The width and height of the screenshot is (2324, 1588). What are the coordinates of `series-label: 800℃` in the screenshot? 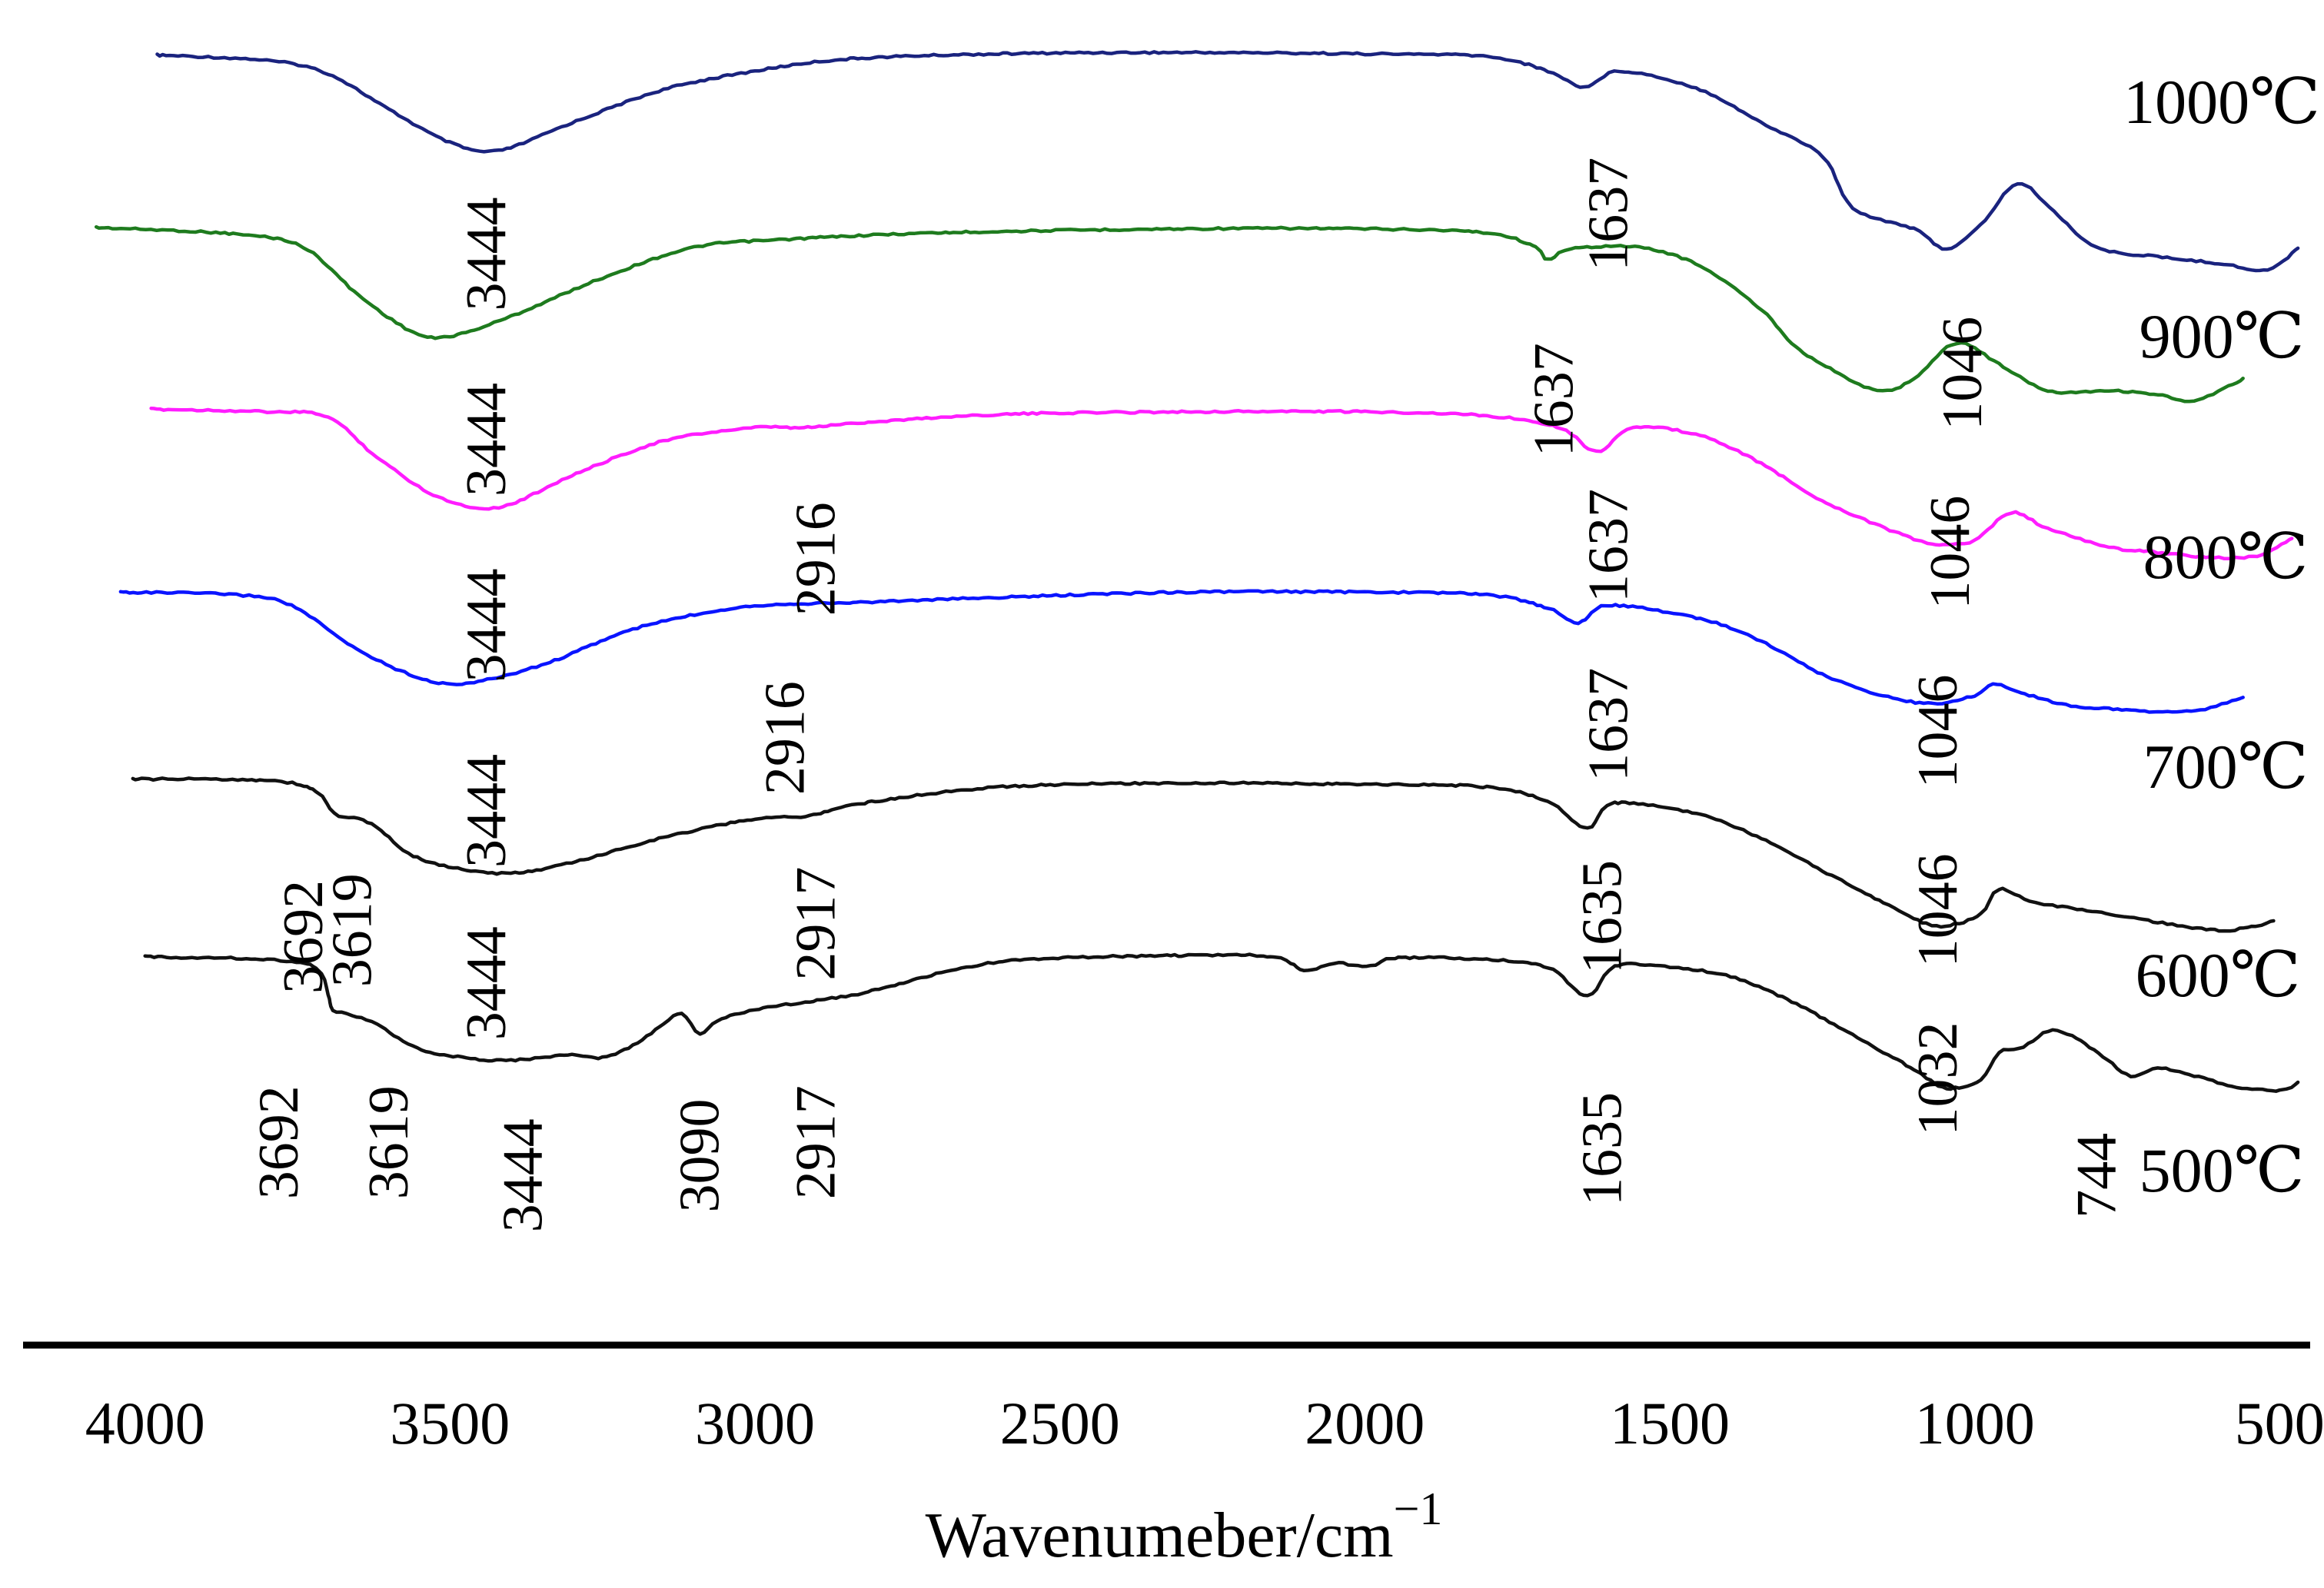 It's located at (2226, 557).